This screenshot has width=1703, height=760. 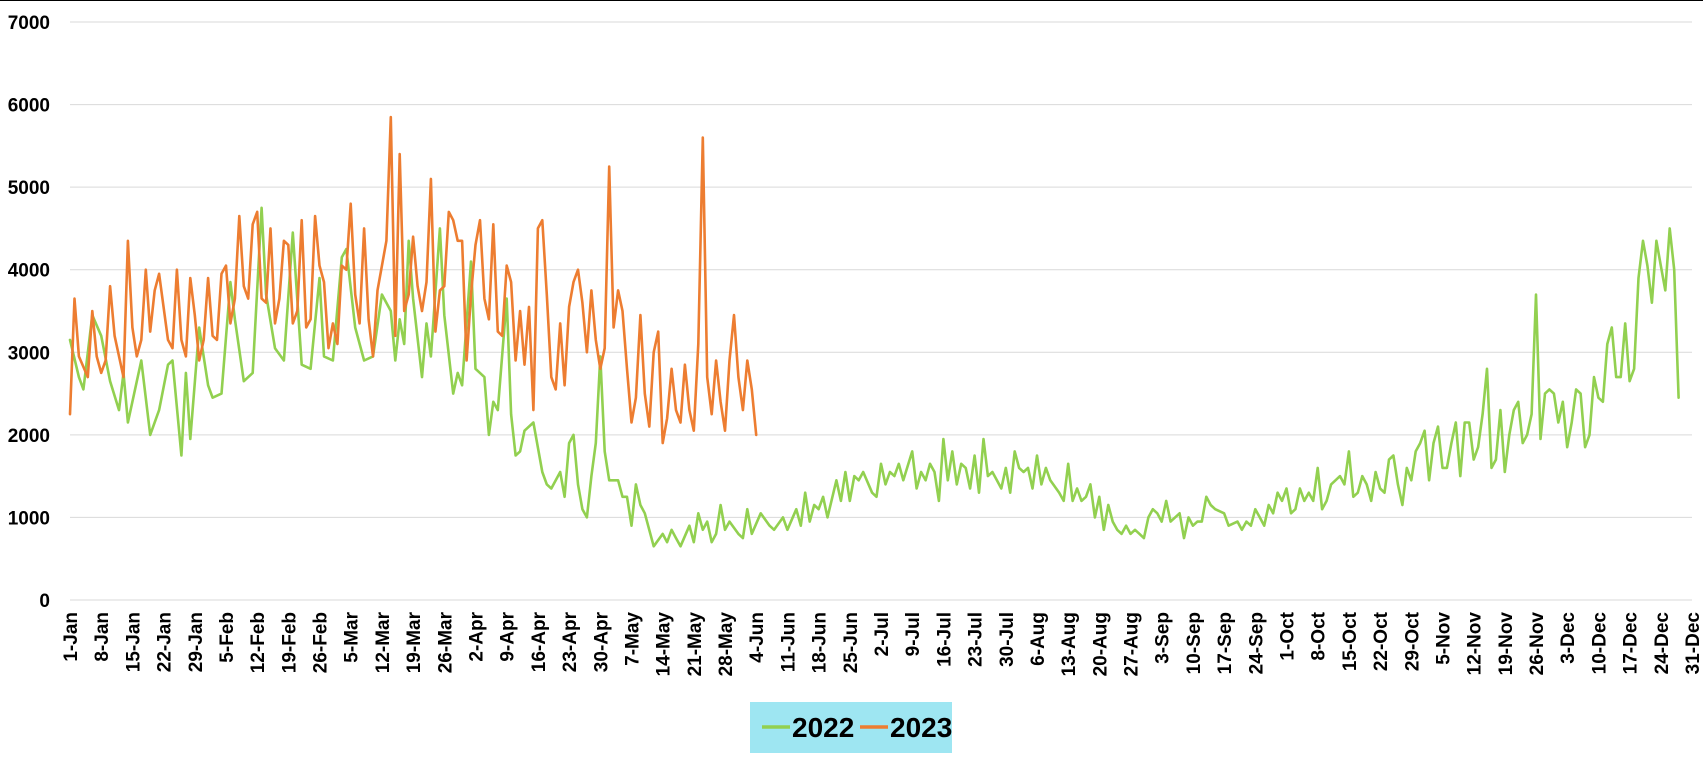 I want to click on x-tick-label: 17-Sep, so click(x=1225, y=643).